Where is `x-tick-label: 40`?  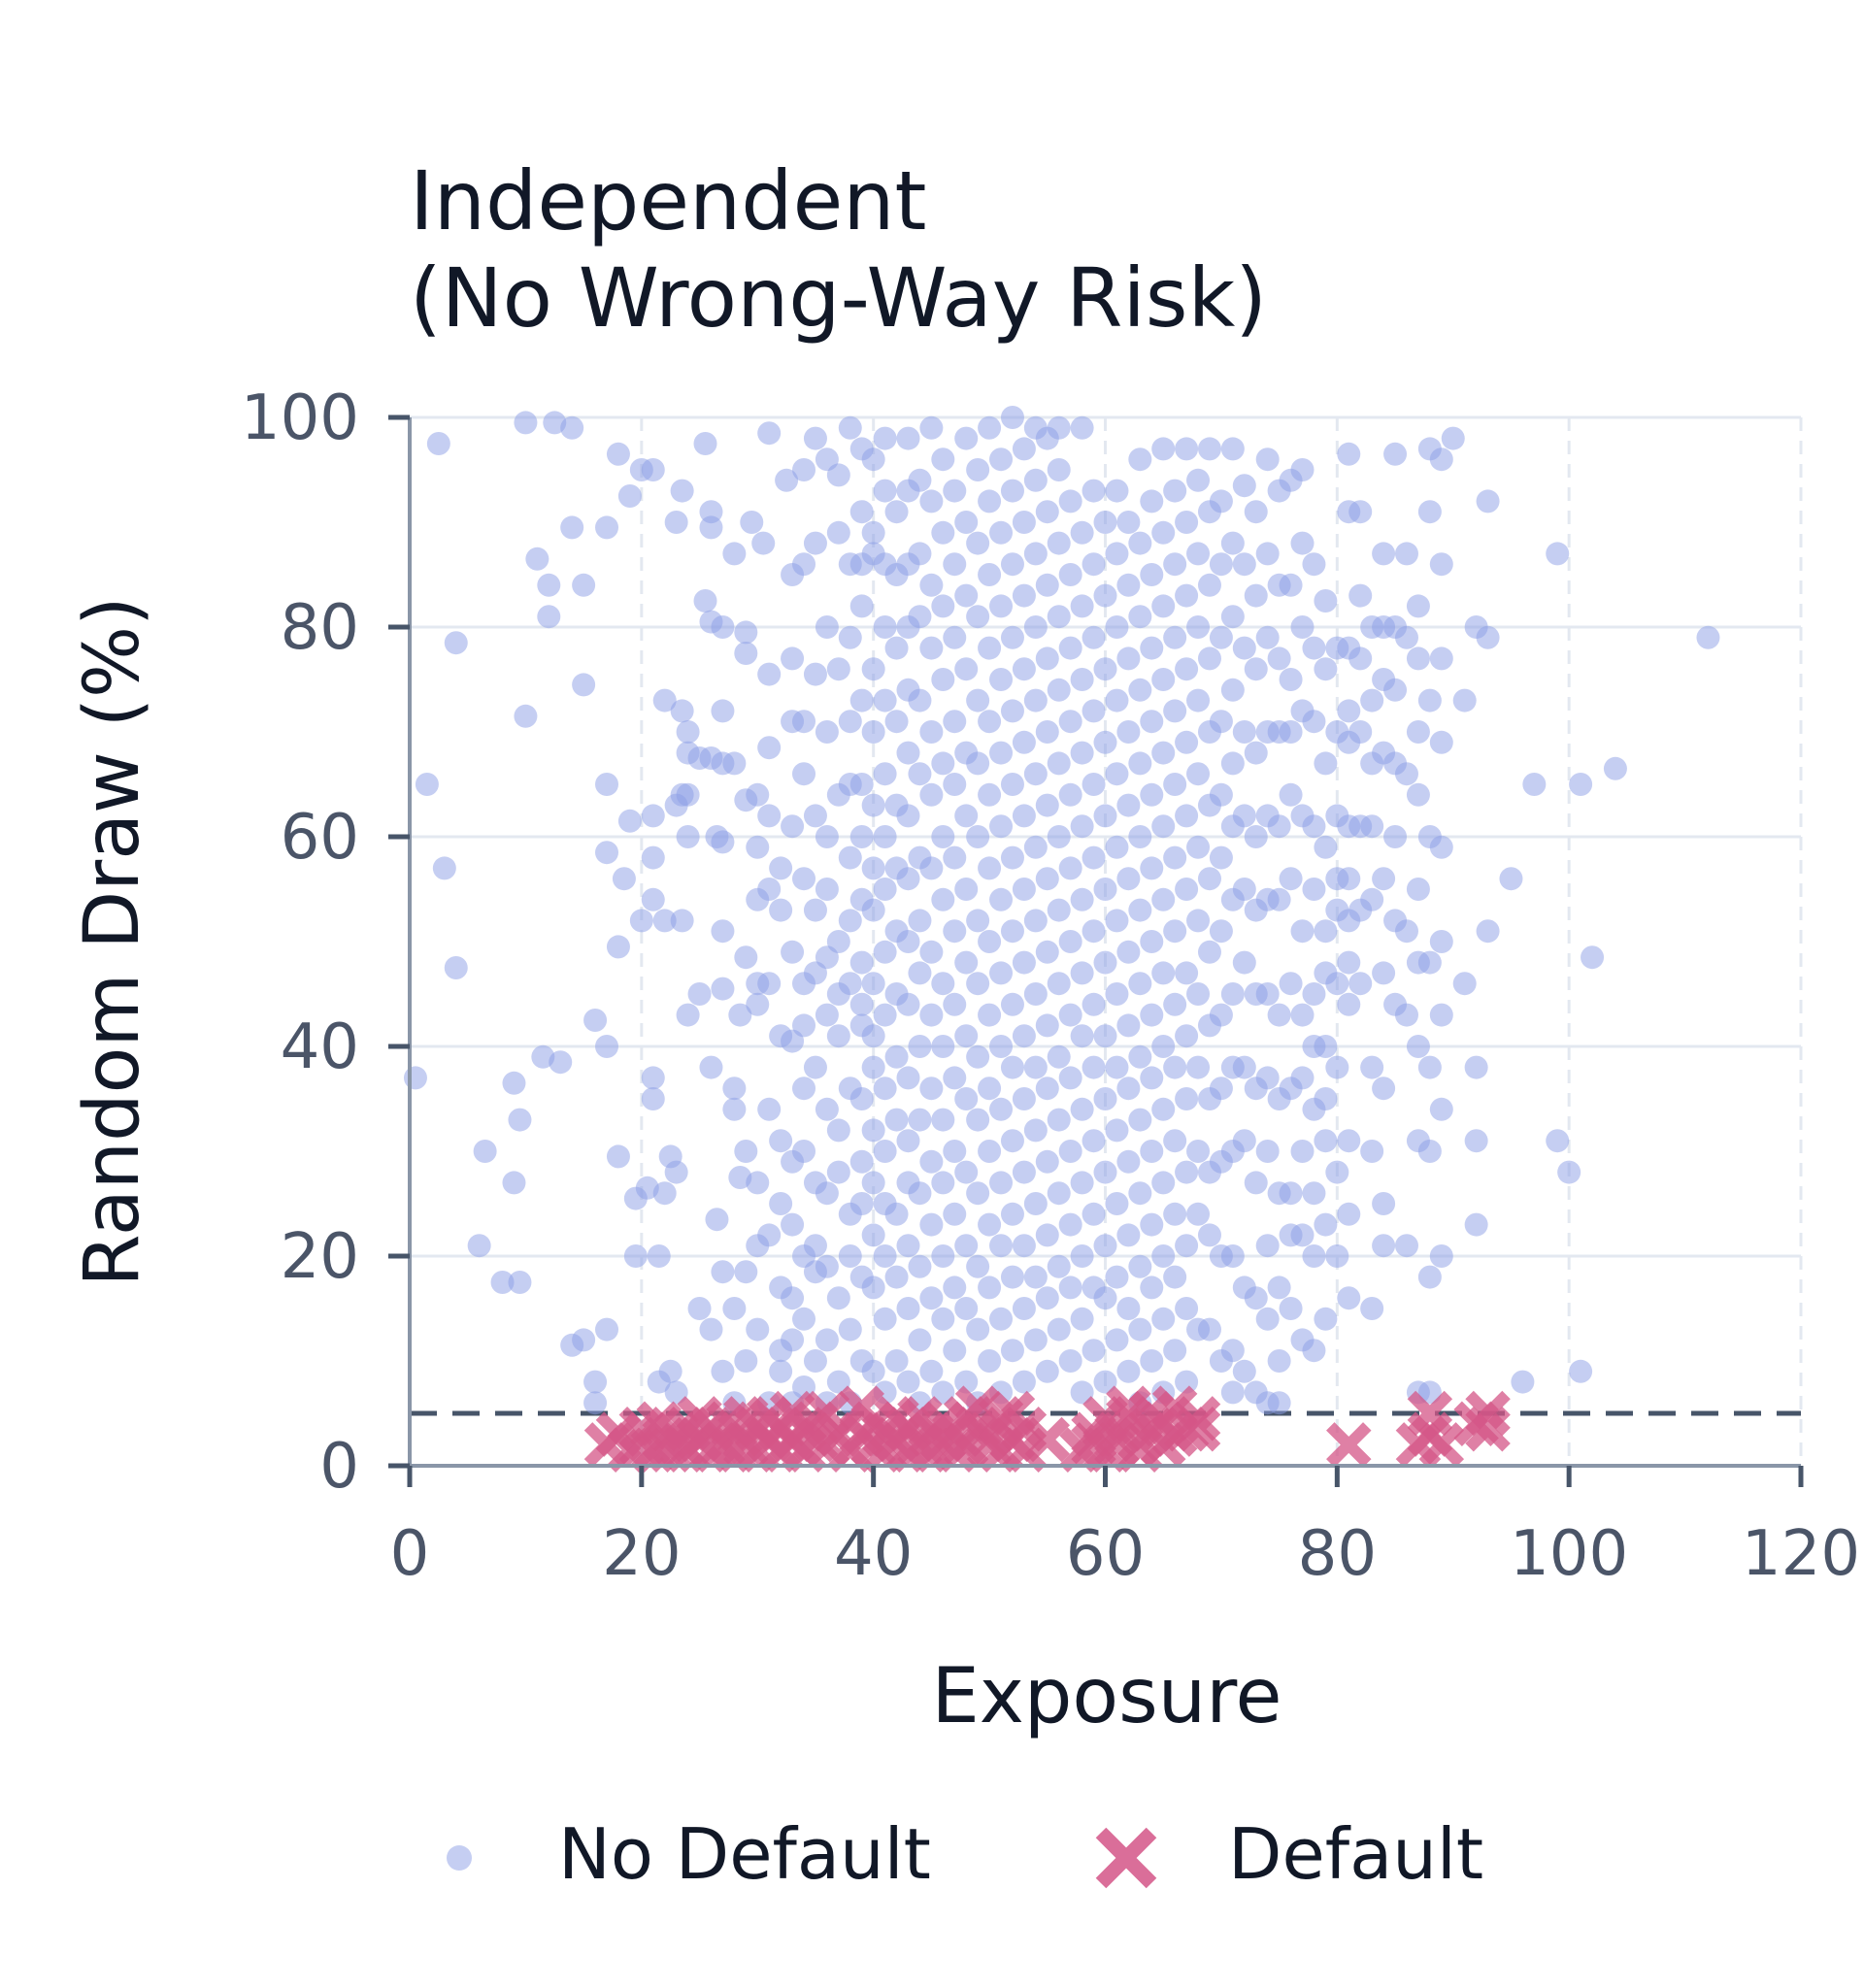
x-tick-label: 40 is located at coordinates (873, 1554).